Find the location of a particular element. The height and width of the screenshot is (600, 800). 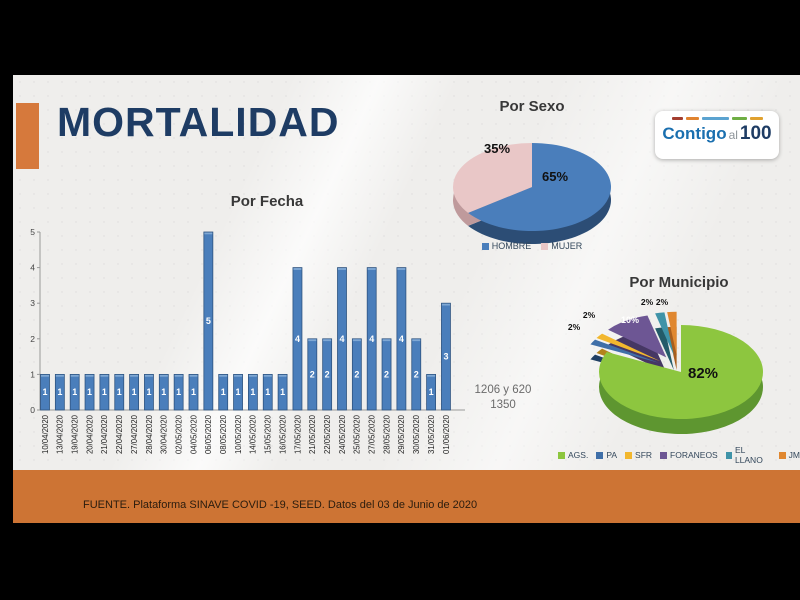

legend-swatch-hombre is located at coordinates (485, 246).